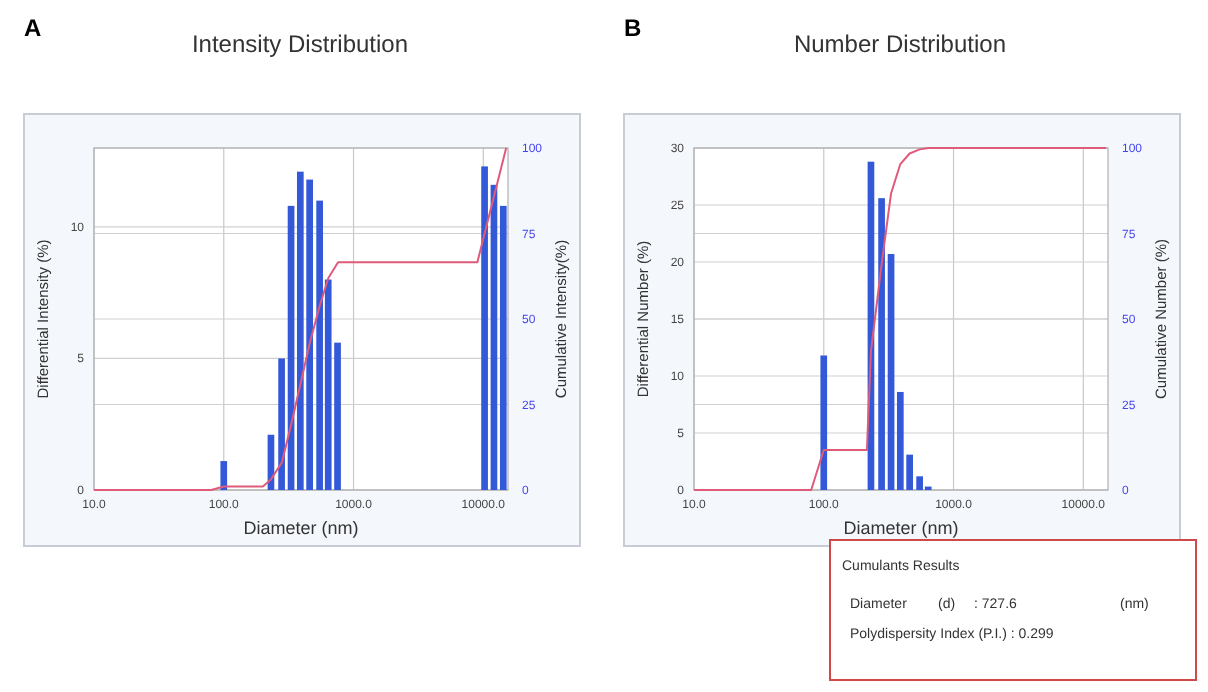 The height and width of the screenshot is (692, 1208). What do you see at coordinates (633, 28) in the screenshot?
I see `text: B` at bounding box center [633, 28].